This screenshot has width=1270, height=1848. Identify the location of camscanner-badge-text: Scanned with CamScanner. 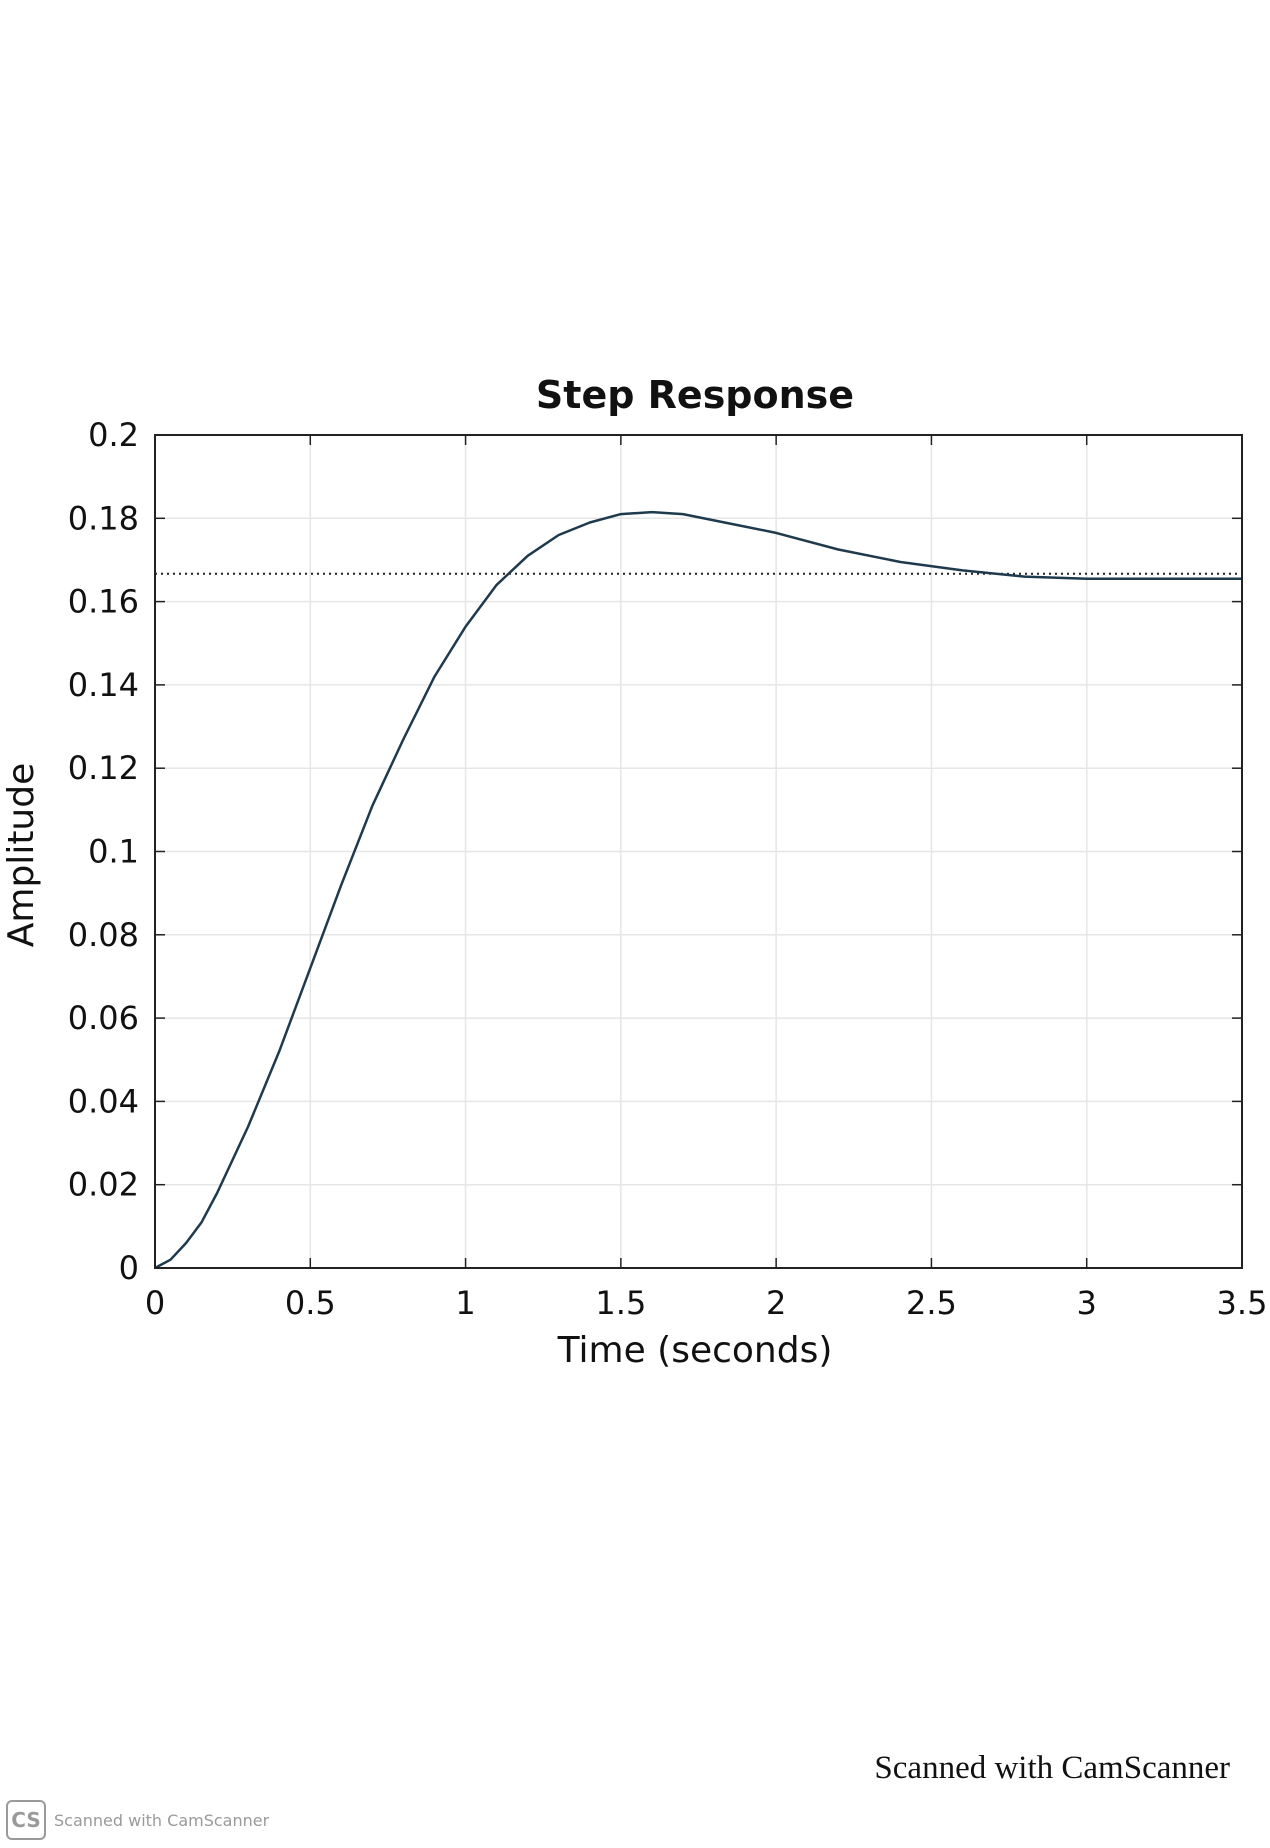
(162, 1820).